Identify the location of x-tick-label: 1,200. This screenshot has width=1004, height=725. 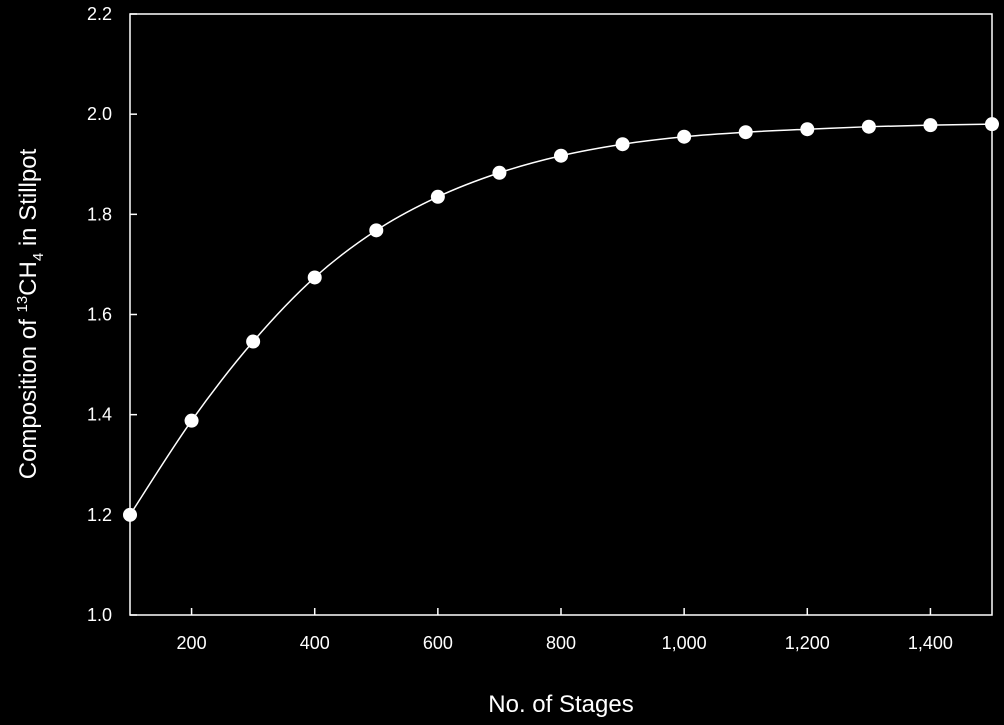
(807, 643).